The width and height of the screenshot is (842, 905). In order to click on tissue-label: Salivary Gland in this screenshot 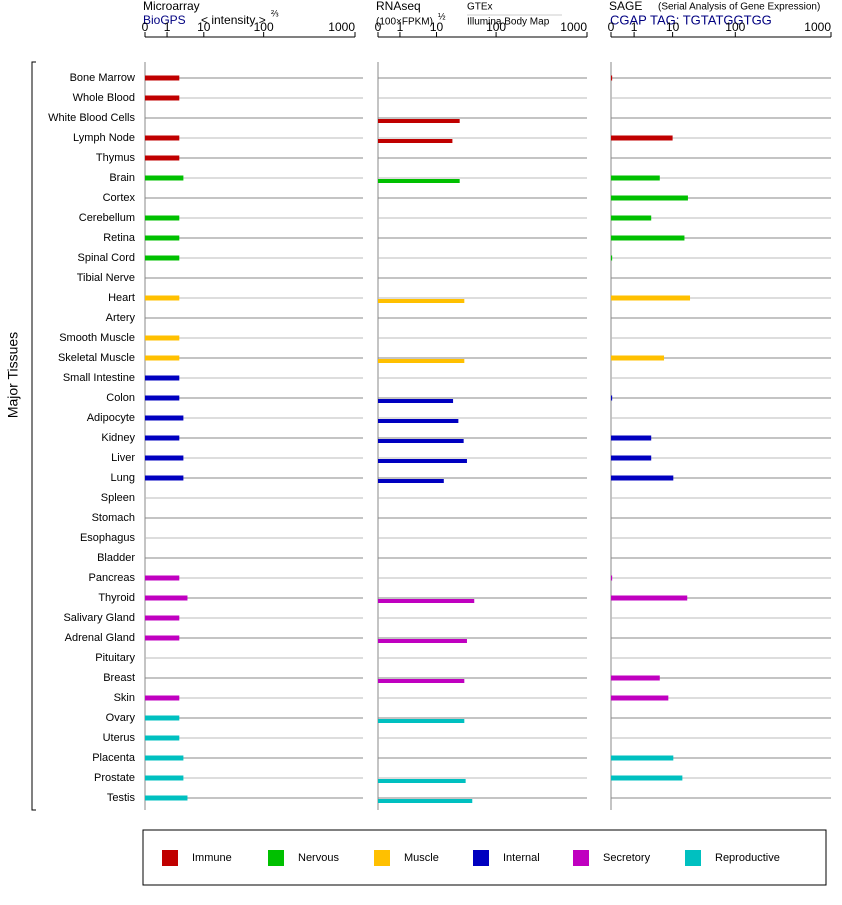, I will do `click(99, 618)`.